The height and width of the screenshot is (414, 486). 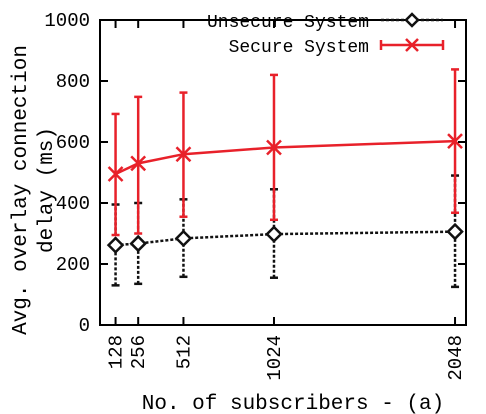 I want to click on legend-marker-unsecure, so click(x=412, y=20).